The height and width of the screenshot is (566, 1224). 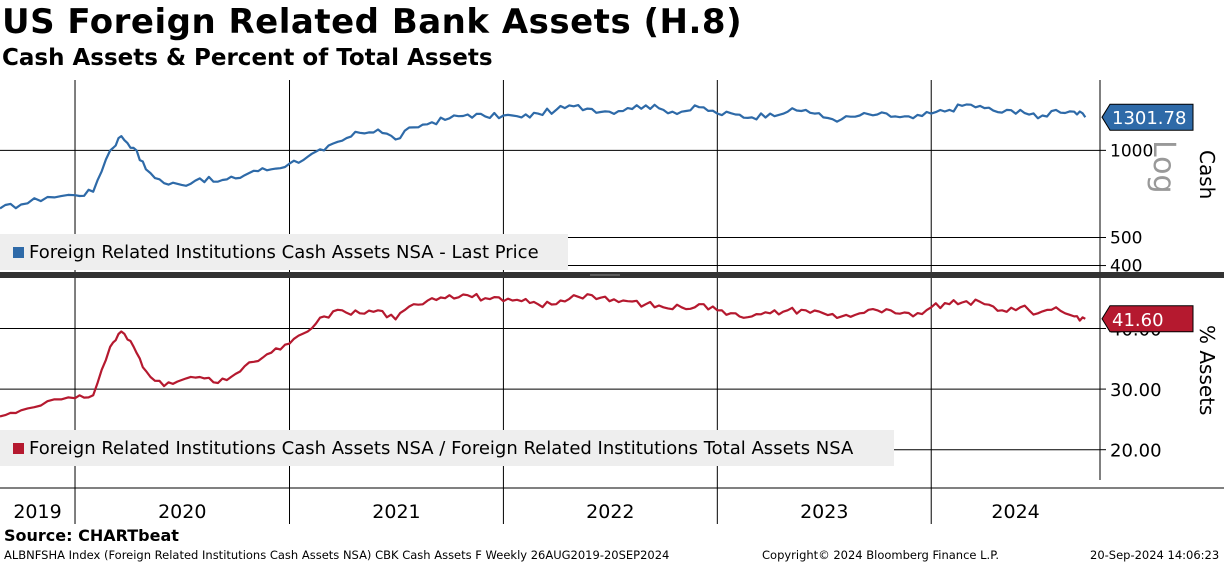 I want to click on bottom-y-tick-label: 20.00, so click(x=1136, y=451).